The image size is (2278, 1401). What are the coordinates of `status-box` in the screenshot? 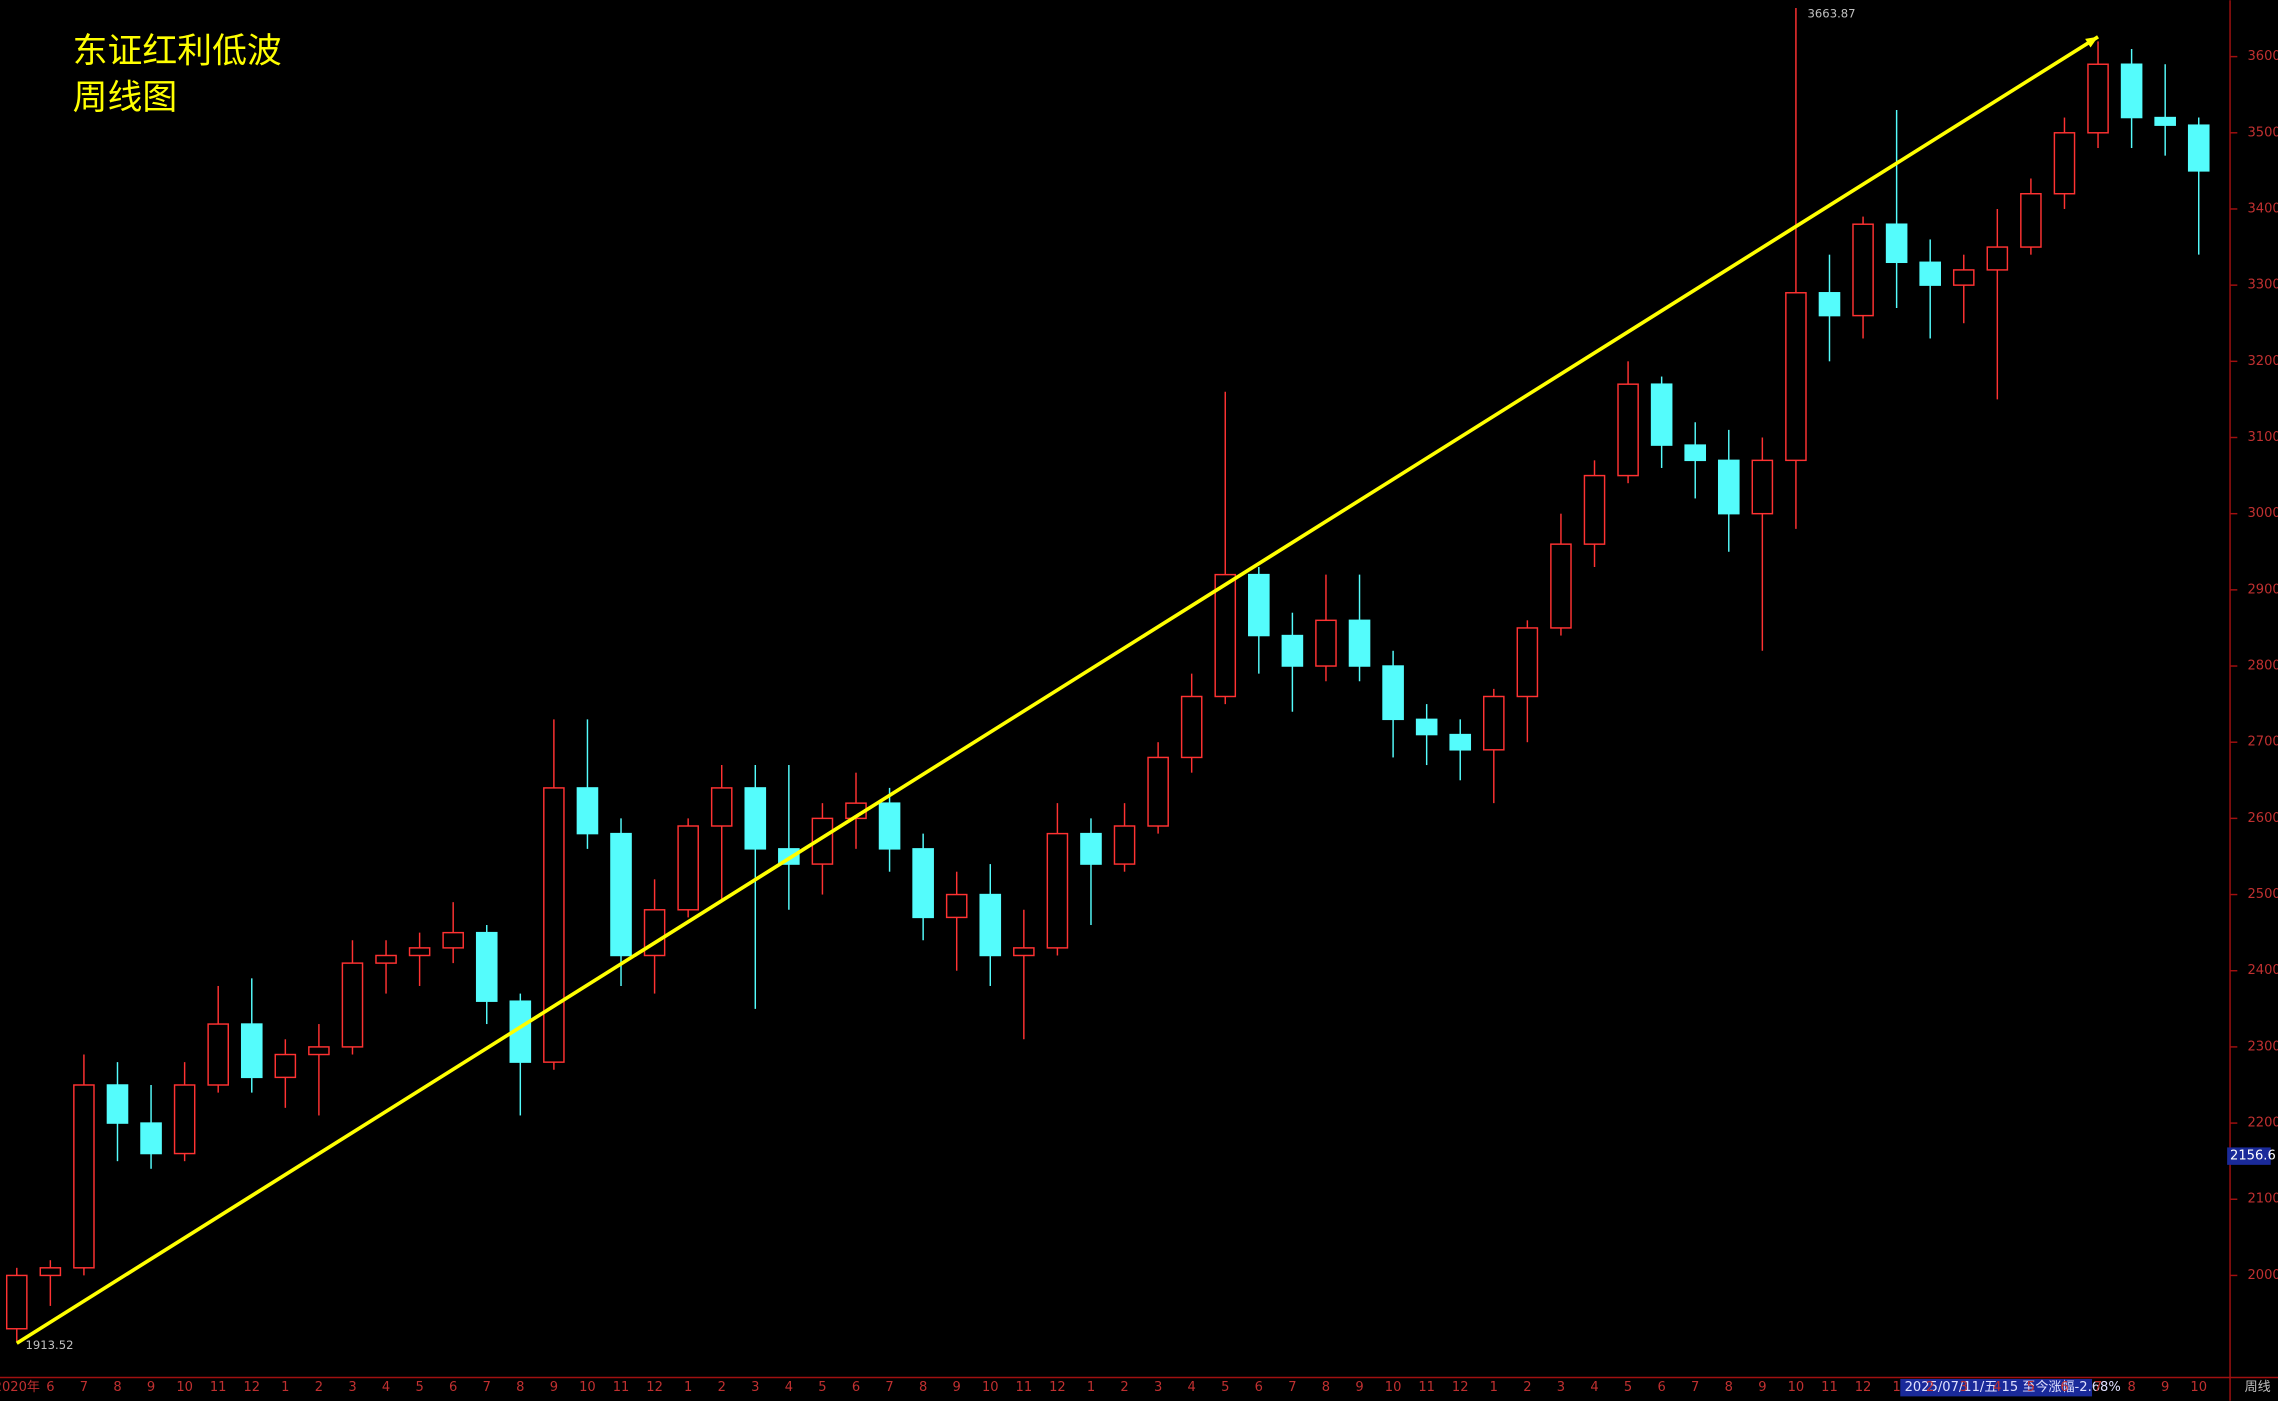 It's located at (1996, 1387).